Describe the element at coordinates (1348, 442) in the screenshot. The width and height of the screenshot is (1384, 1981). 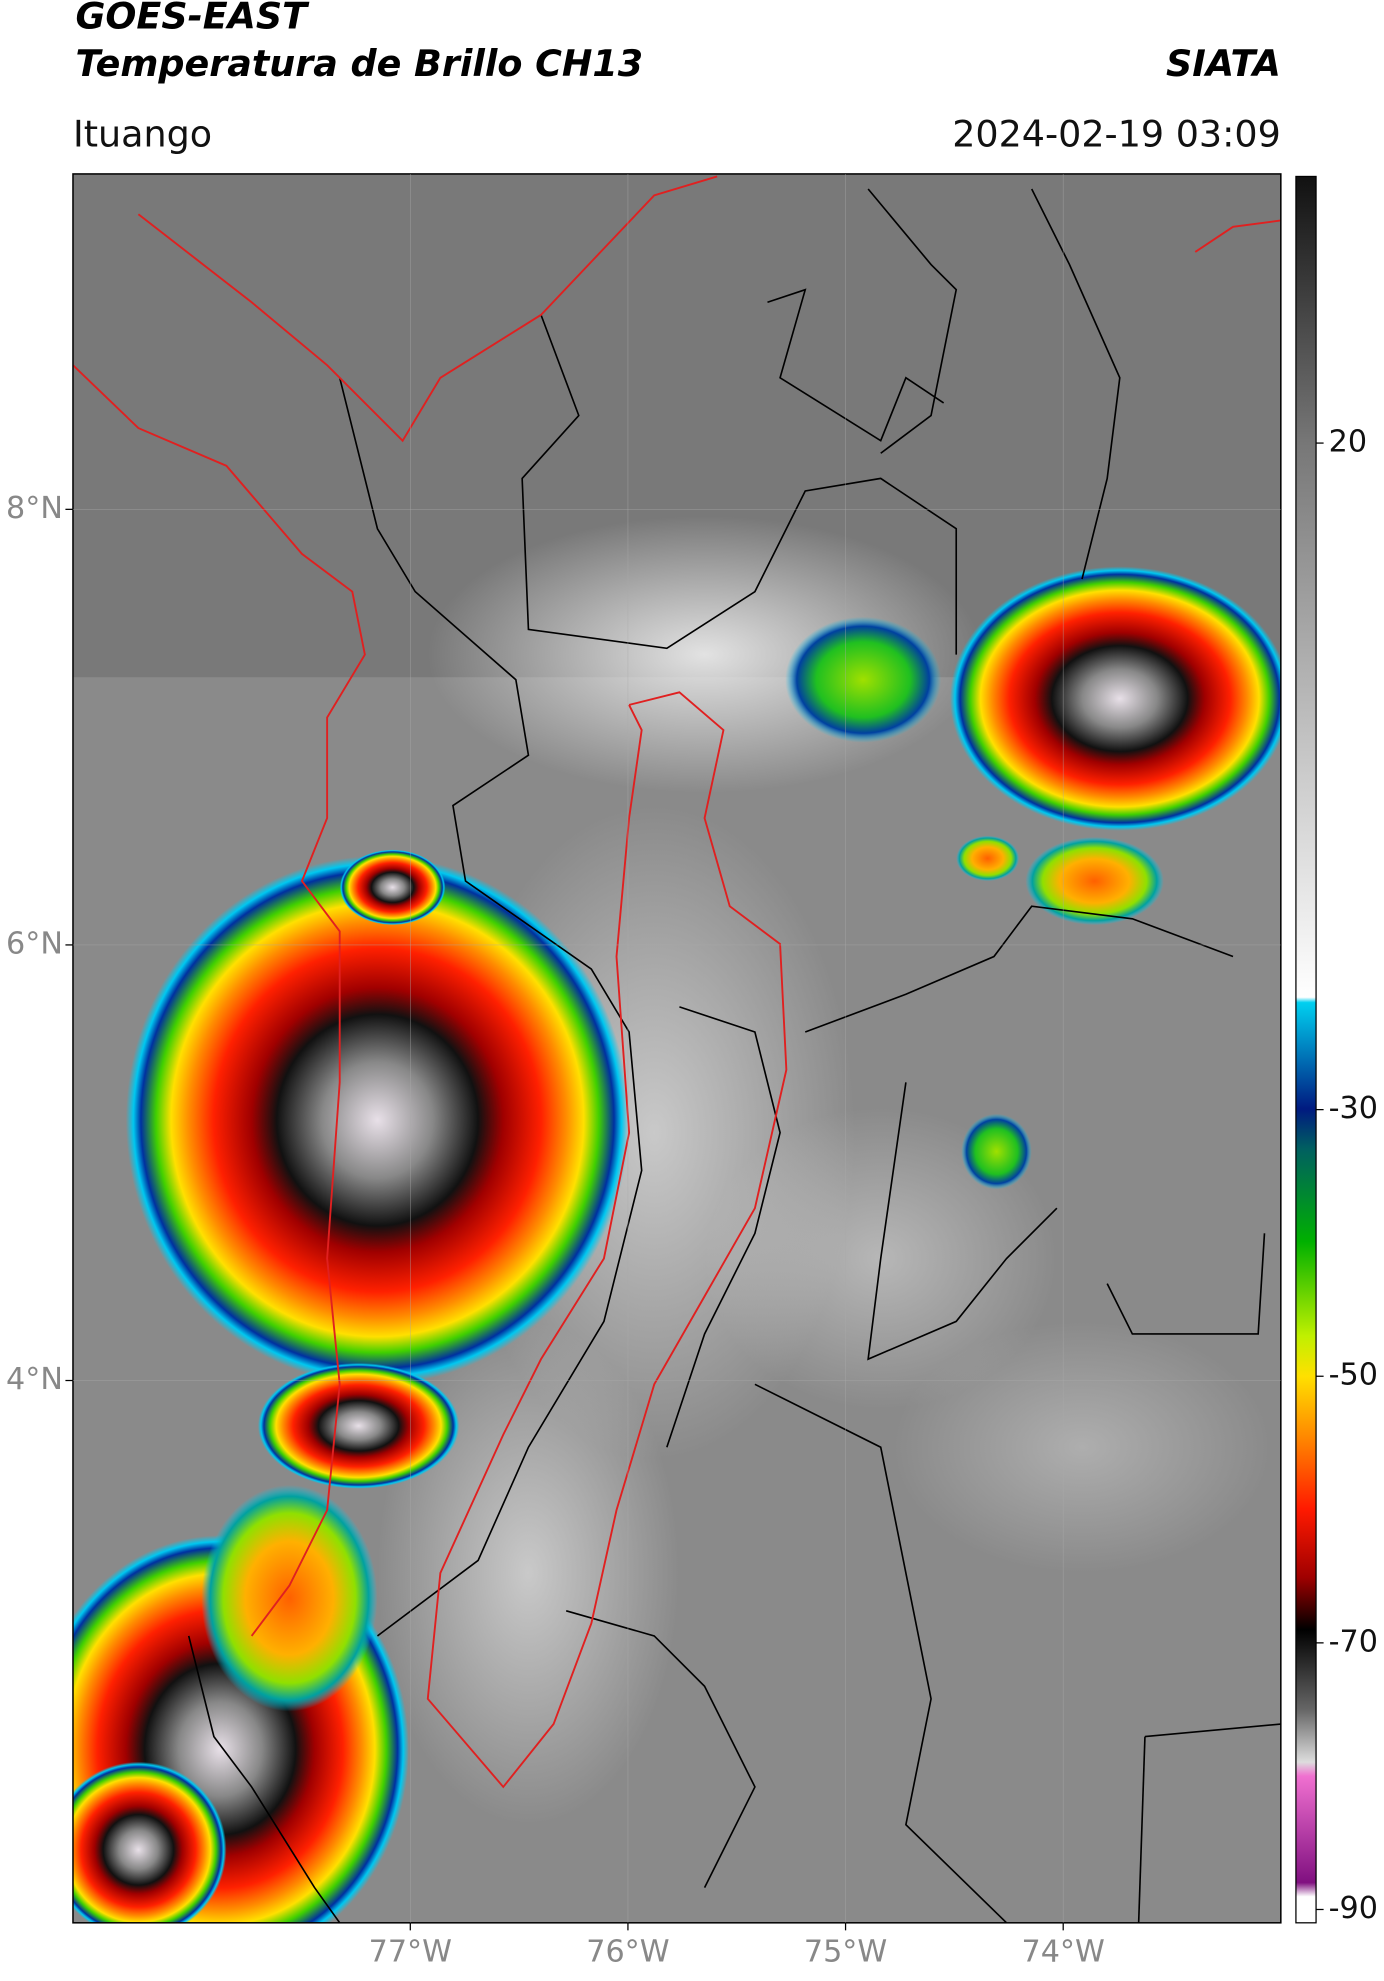
I see `colorbar-tick-label: 20` at that location.